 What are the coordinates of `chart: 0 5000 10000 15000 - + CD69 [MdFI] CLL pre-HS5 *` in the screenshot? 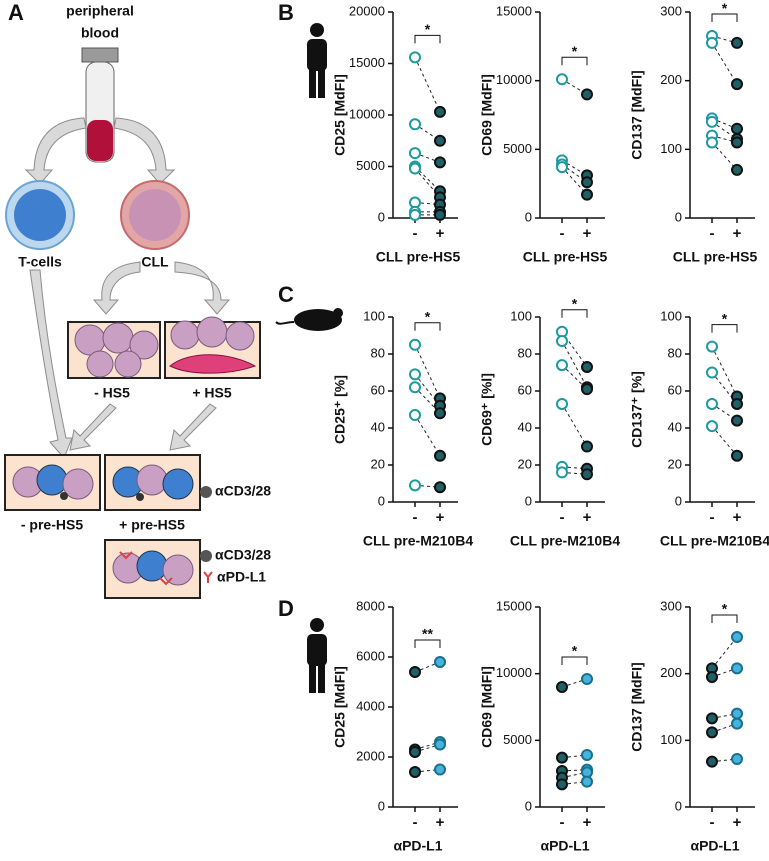 It's located at (543, 133).